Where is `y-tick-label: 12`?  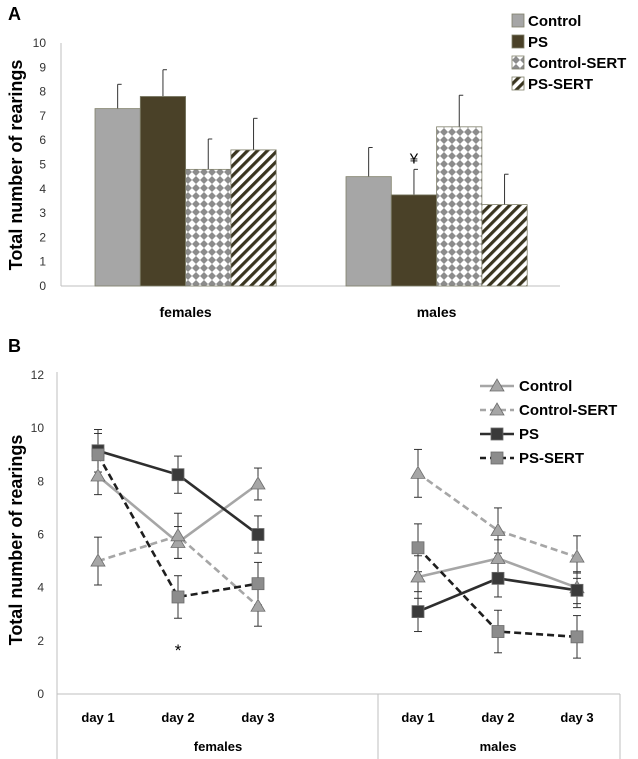
y-tick-label: 12 is located at coordinates (38, 375).